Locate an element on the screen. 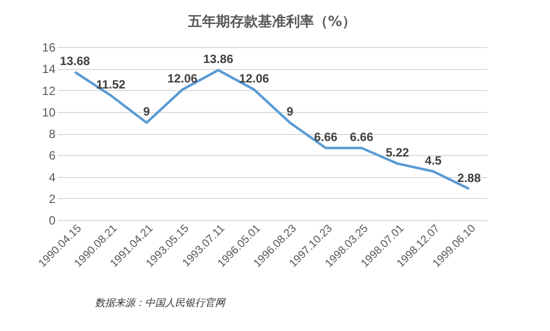 This screenshot has width=550, height=331. data-label: 4.5 is located at coordinates (433, 160).